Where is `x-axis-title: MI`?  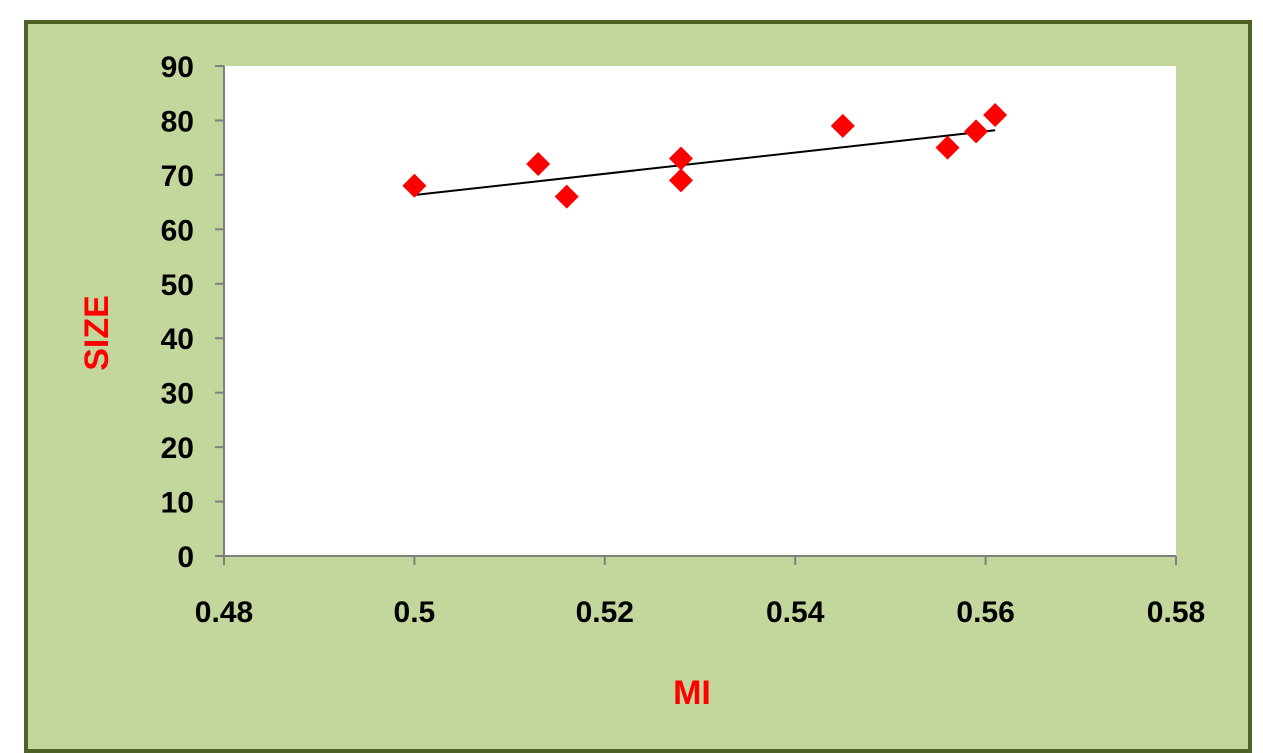
x-axis-title: MI is located at coordinates (692, 693).